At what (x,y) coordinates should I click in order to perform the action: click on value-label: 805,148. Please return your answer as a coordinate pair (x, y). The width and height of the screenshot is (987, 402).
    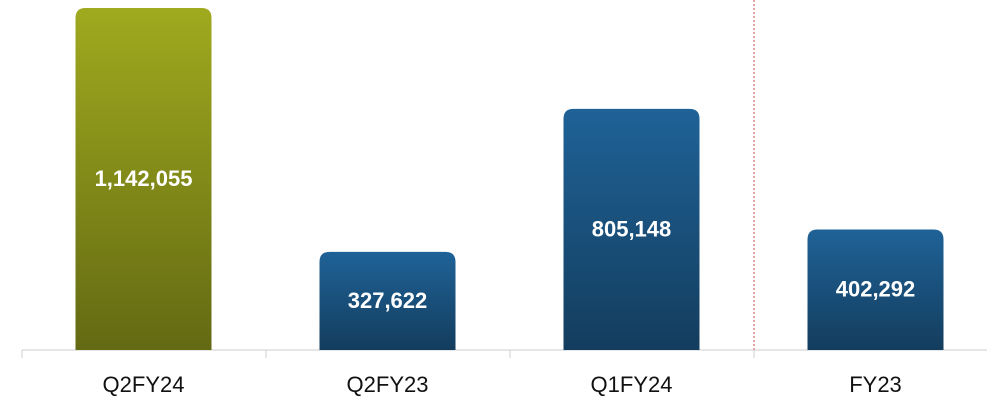
    Looking at the image, I should click on (632, 228).